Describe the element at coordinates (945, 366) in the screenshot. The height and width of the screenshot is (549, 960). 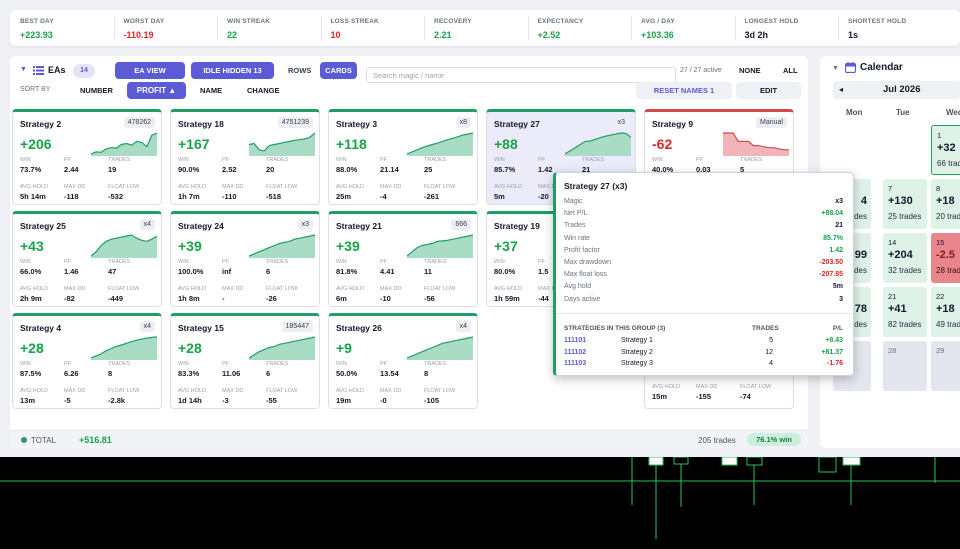
I see `calendar-day: 29` at that location.